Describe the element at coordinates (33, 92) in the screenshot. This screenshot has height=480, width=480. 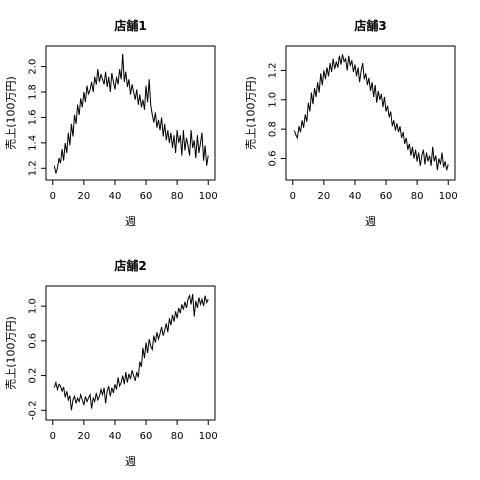
I see `y-tick-label: 1.8` at that location.